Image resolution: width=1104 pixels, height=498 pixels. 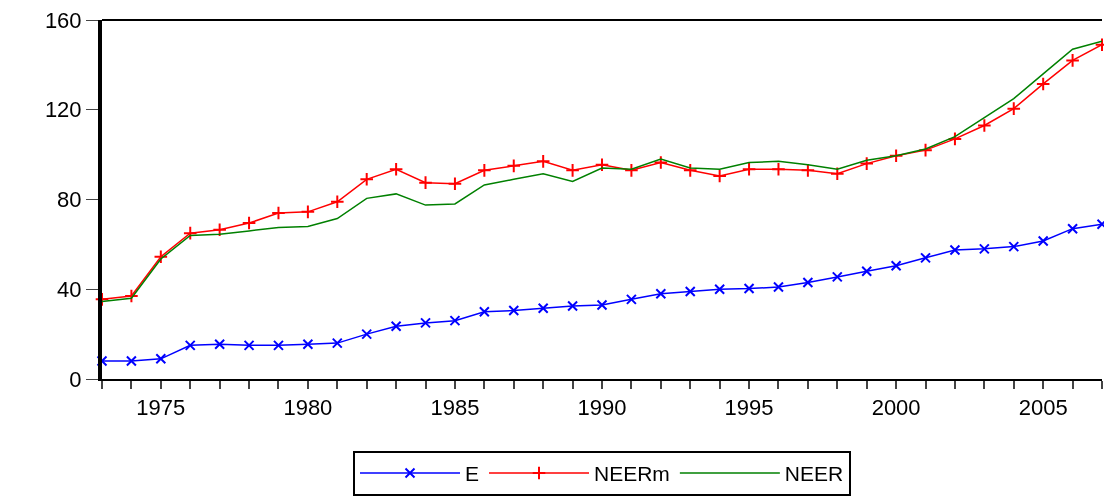 I want to click on x-tick-label: 1985, so click(x=455, y=408).